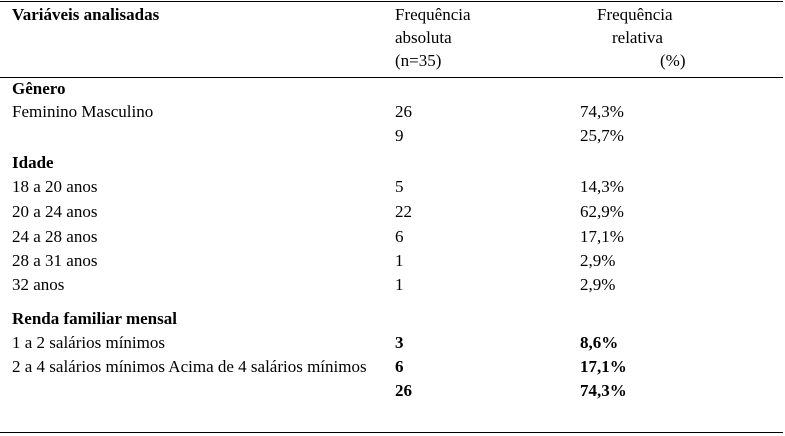 Image resolution: width=785 pixels, height=436 pixels. What do you see at coordinates (391, 432) in the screenshot?
I see `bottom-rule` at bounding box center [391, 432].